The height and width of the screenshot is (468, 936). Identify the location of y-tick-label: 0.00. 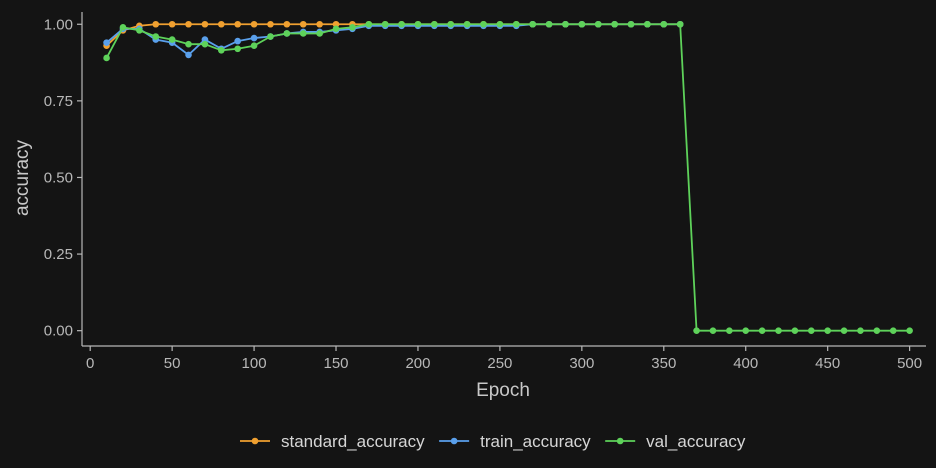
(58, 331).